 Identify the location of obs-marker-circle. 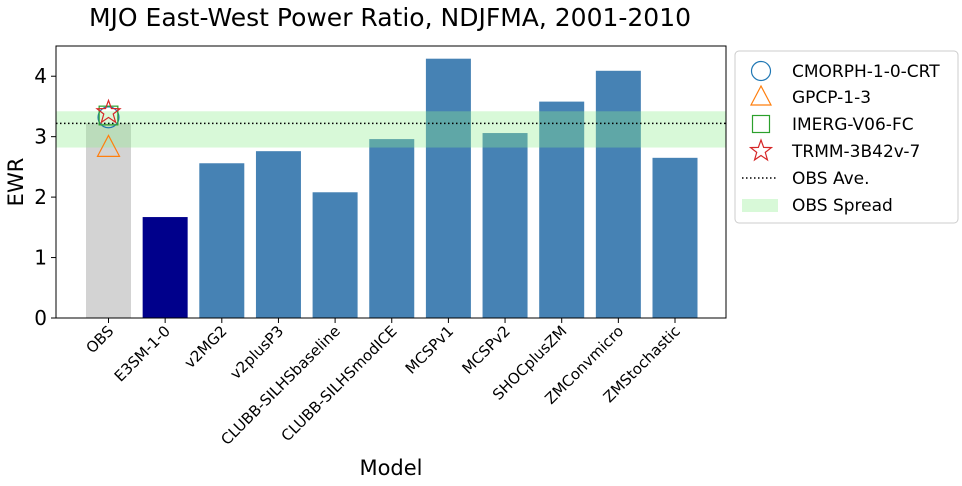
(108, 117).